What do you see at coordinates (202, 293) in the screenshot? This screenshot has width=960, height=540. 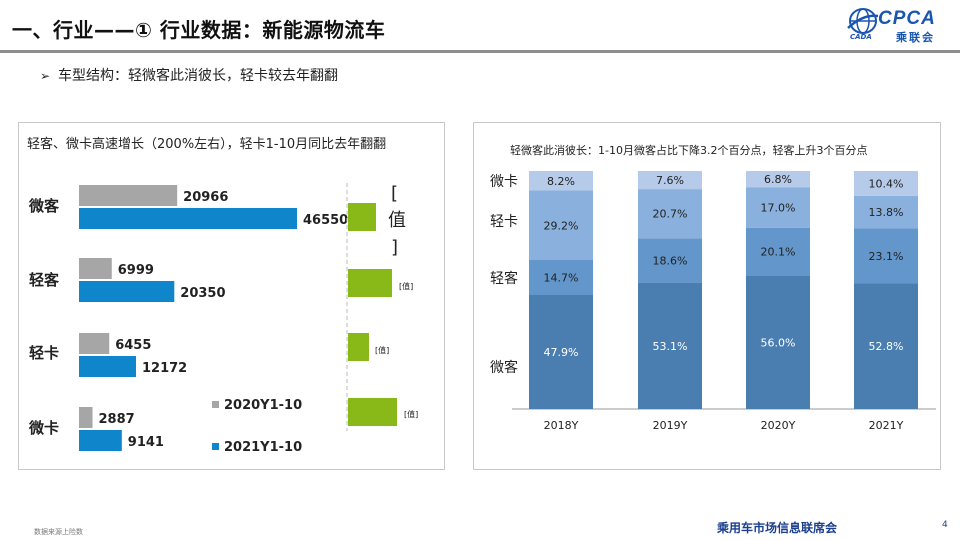 I see `bar-value-label: 20350` at bounding box center [202, 293].